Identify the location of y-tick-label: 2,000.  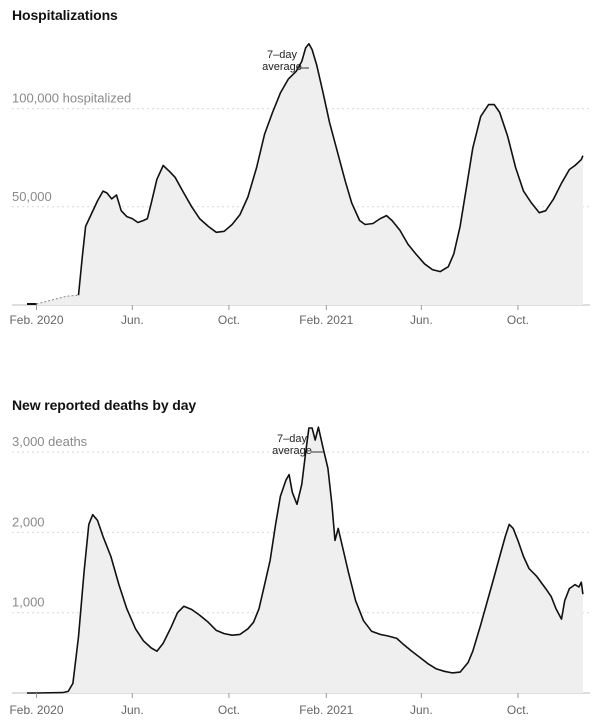
(28, 521).